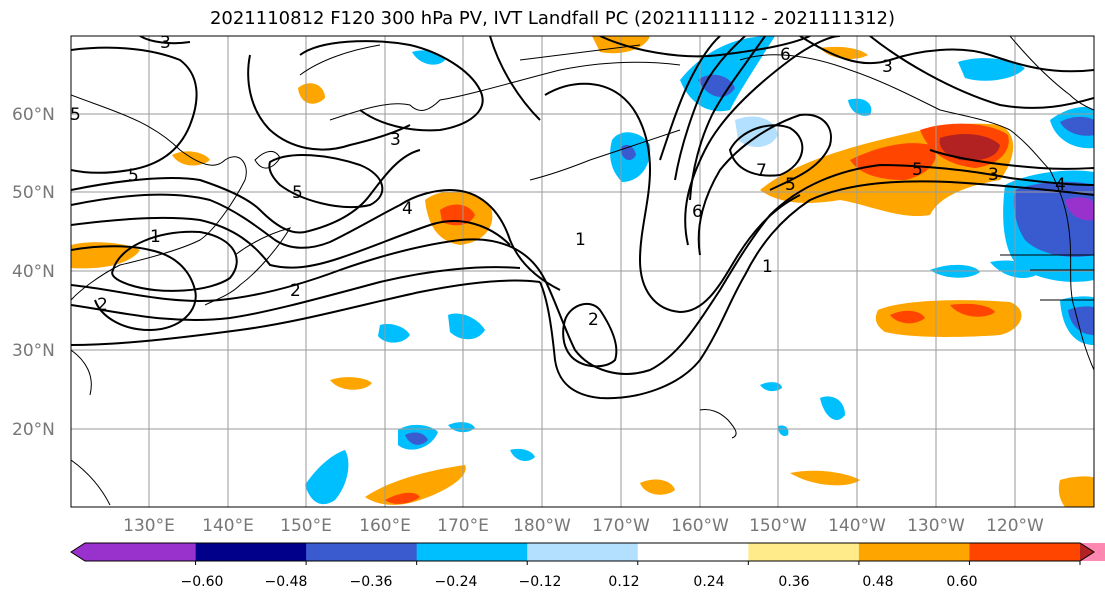 The image size is (1105, 601). I want to click on lat-label: 40°N, so click(33, 272).